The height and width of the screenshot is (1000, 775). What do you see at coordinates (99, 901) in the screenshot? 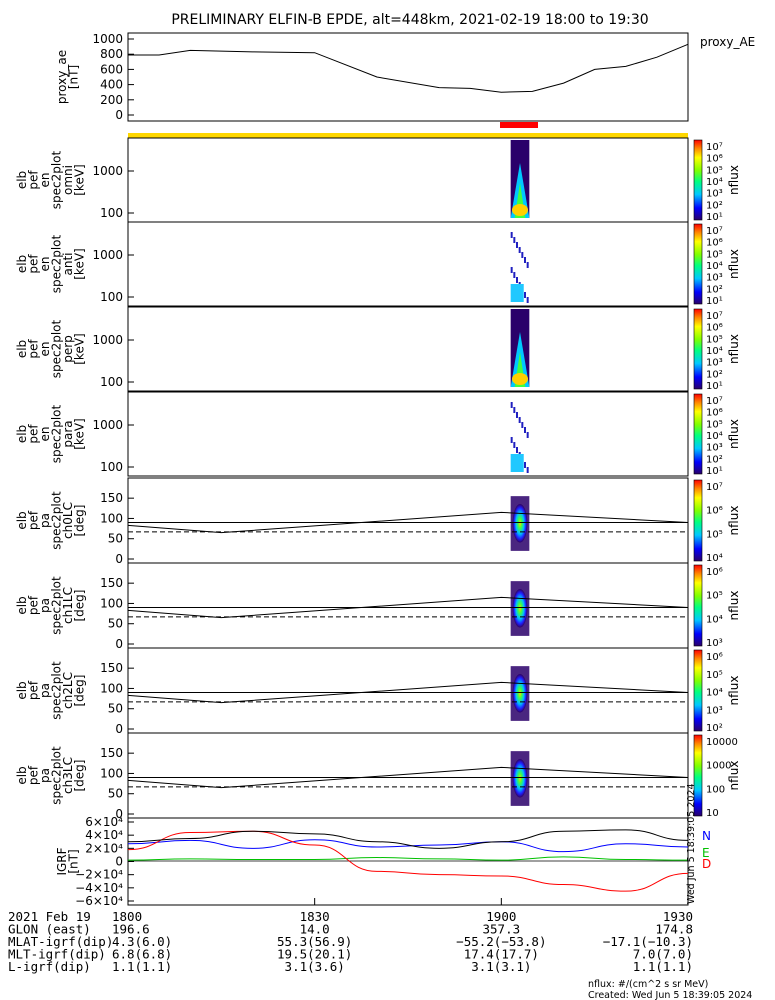
I see `y-tick-label: −6×10⁴` at bounding box center [99, 901].